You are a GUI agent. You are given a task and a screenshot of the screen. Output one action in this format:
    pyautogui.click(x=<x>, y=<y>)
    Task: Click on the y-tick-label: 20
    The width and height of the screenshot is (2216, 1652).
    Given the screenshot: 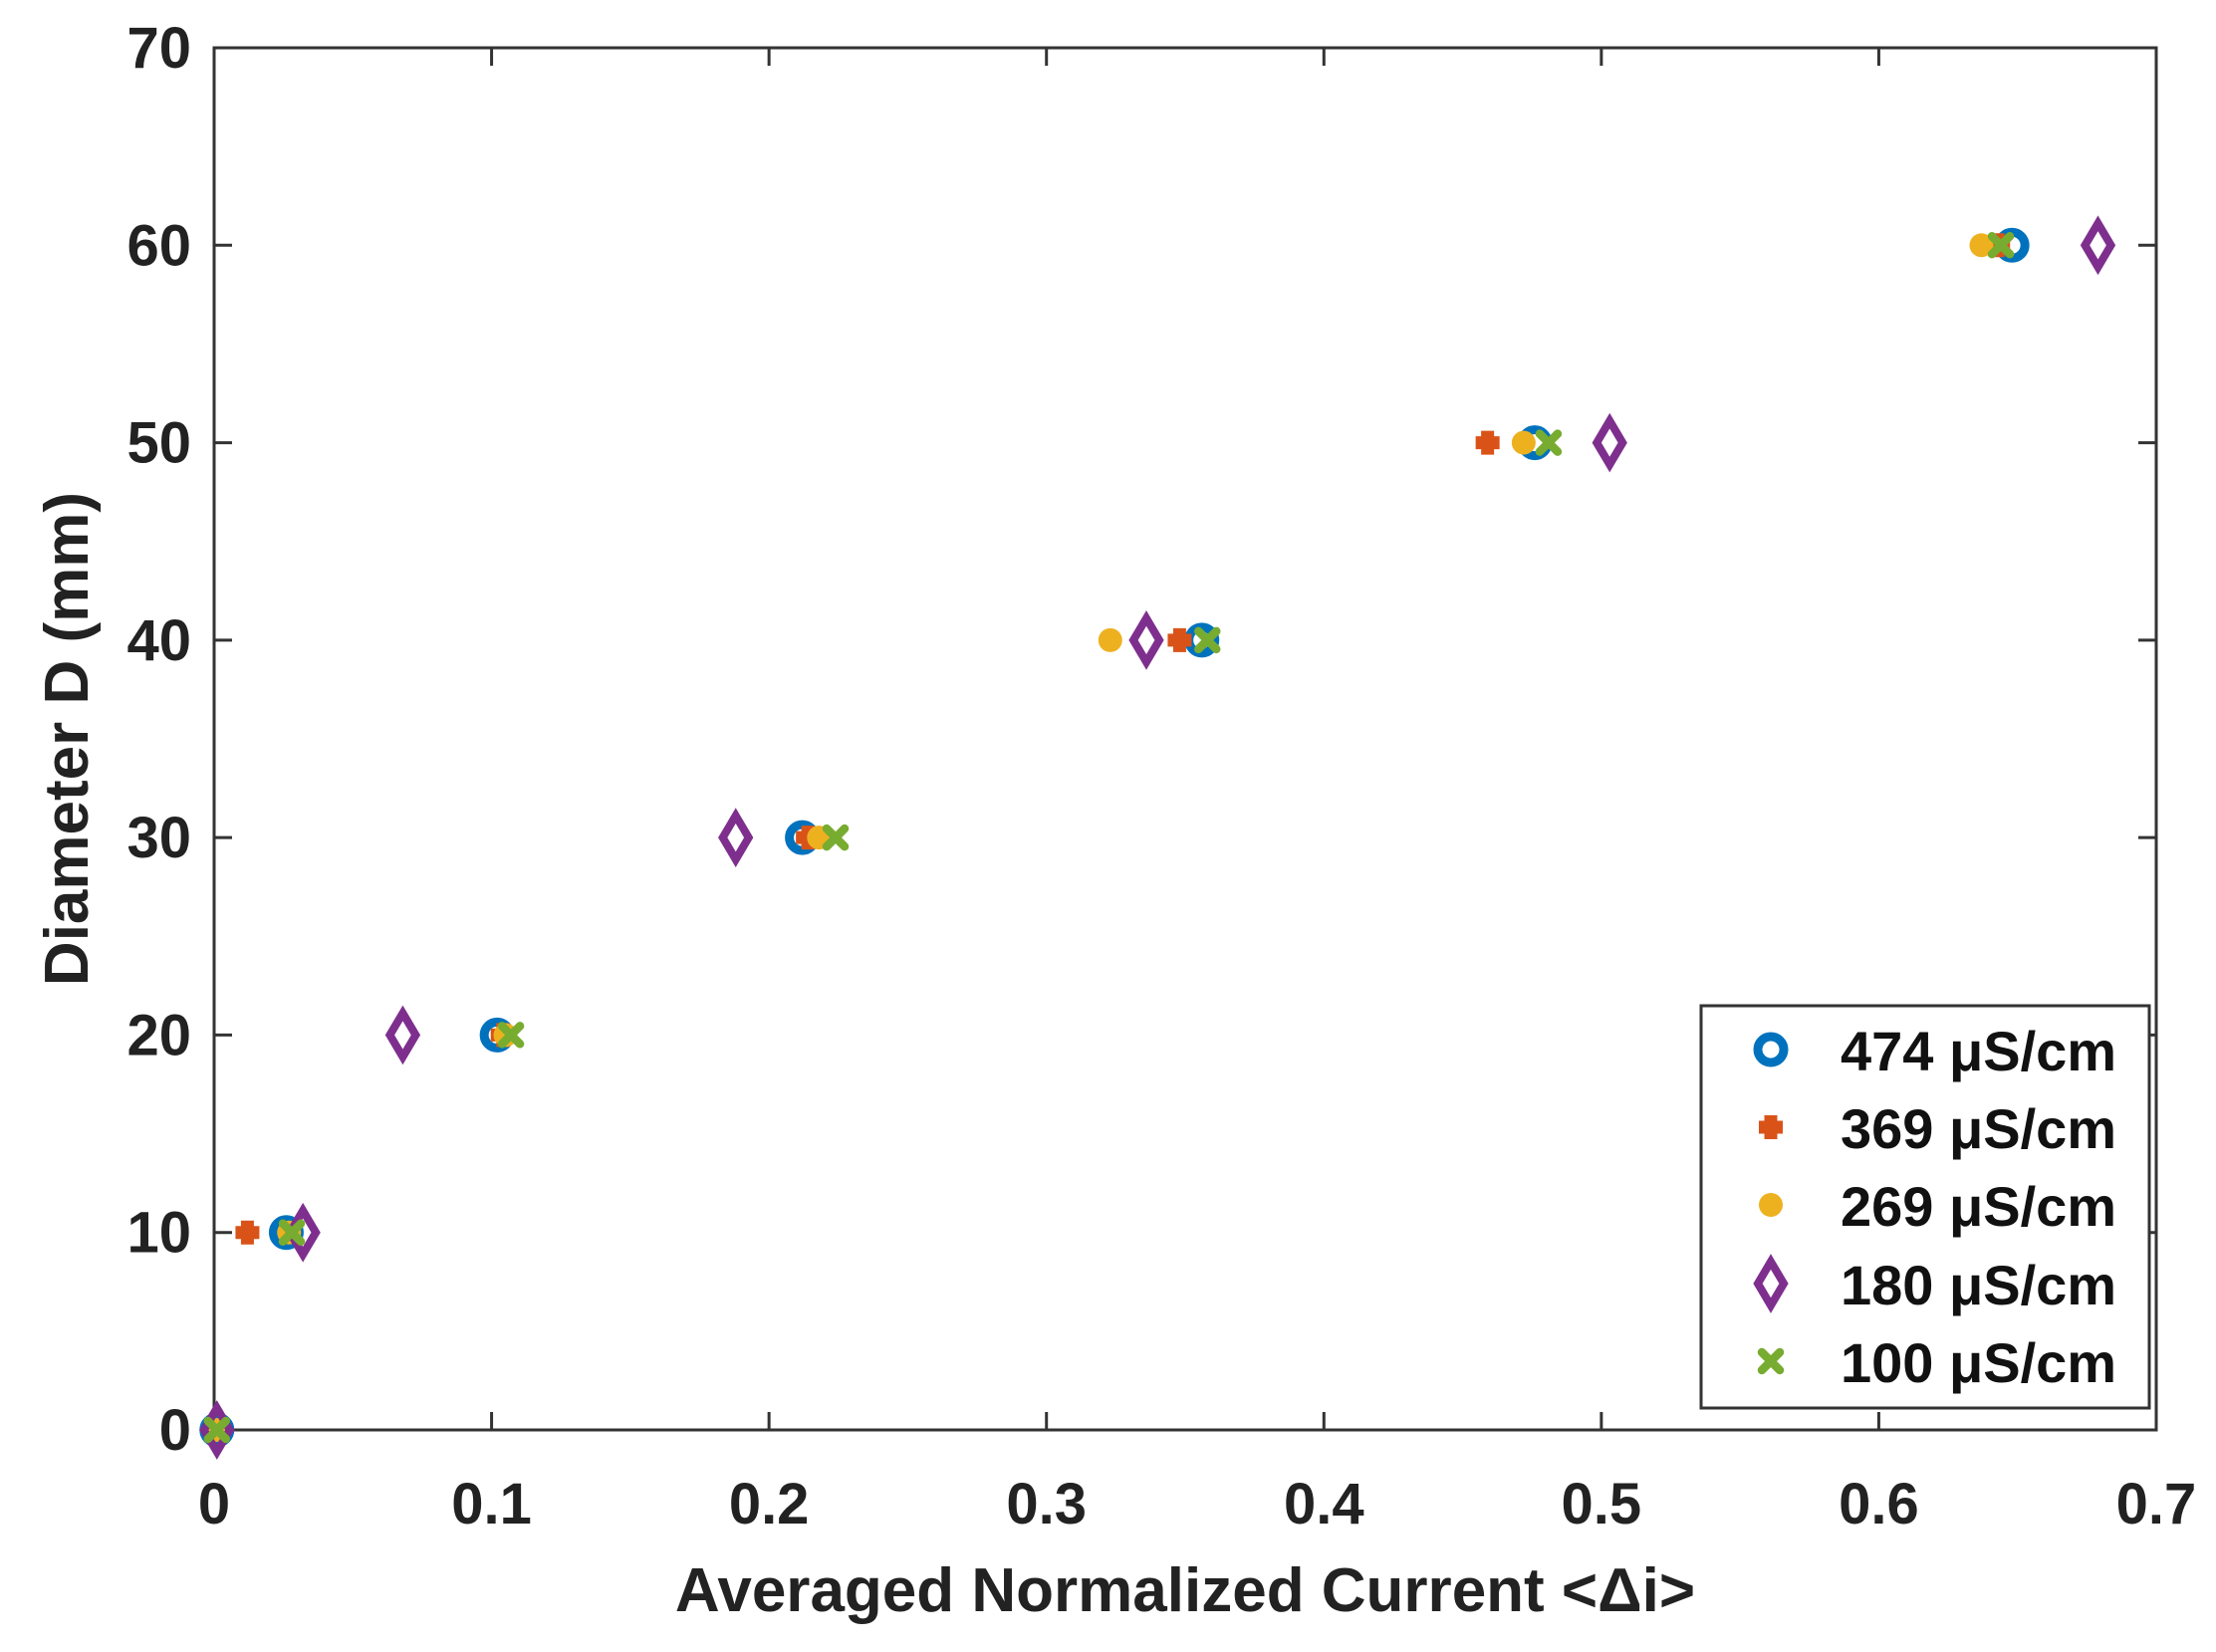 What is the action you would take?
    pyautogui.click(x=159, y=1035)
    